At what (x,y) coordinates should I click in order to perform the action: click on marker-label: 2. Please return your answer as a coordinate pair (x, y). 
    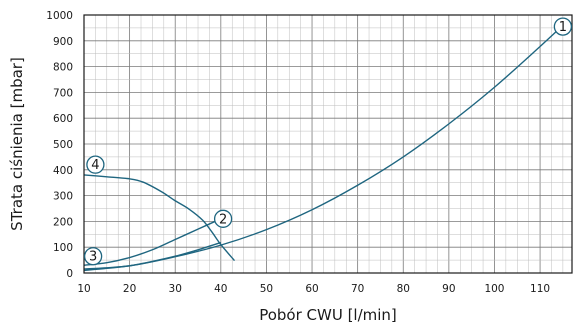
    Looking at the image, I should click on (223, 219).